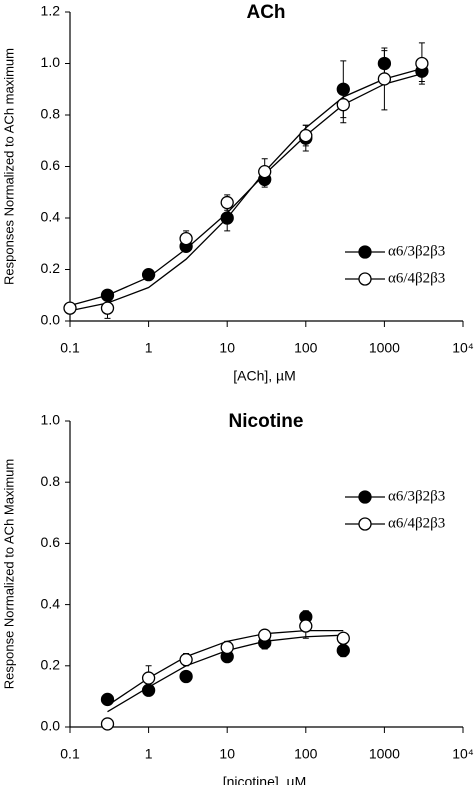 The height and width of the screenshot is (785, 474). I want to click on y-tick-label: 1.2, so click(51, 11).